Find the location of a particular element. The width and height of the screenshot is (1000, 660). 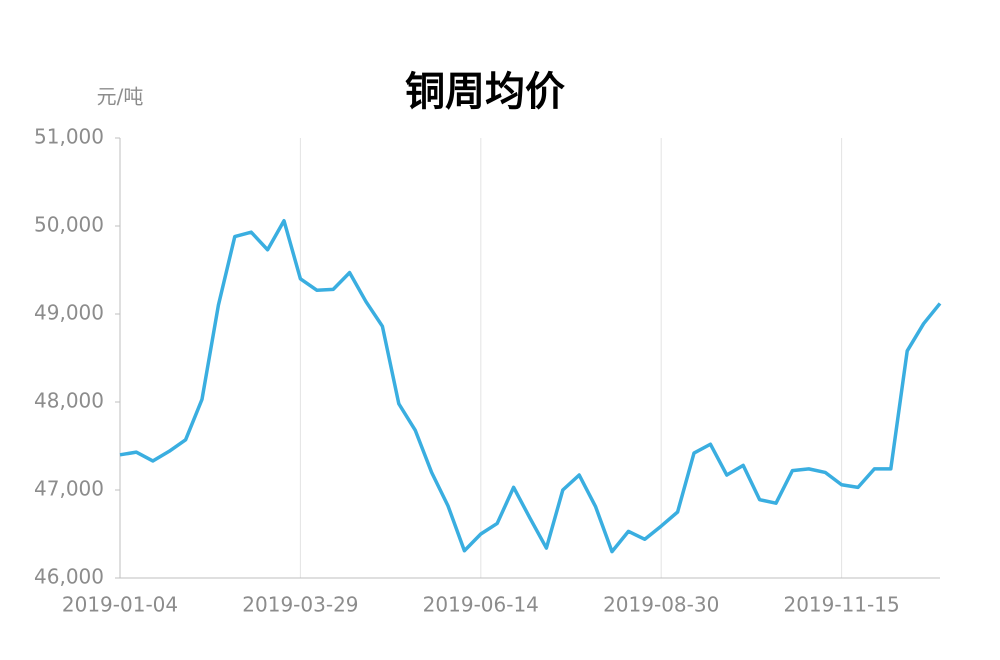

y-tick-label: 47,000 is located at coordinates (69, 489).